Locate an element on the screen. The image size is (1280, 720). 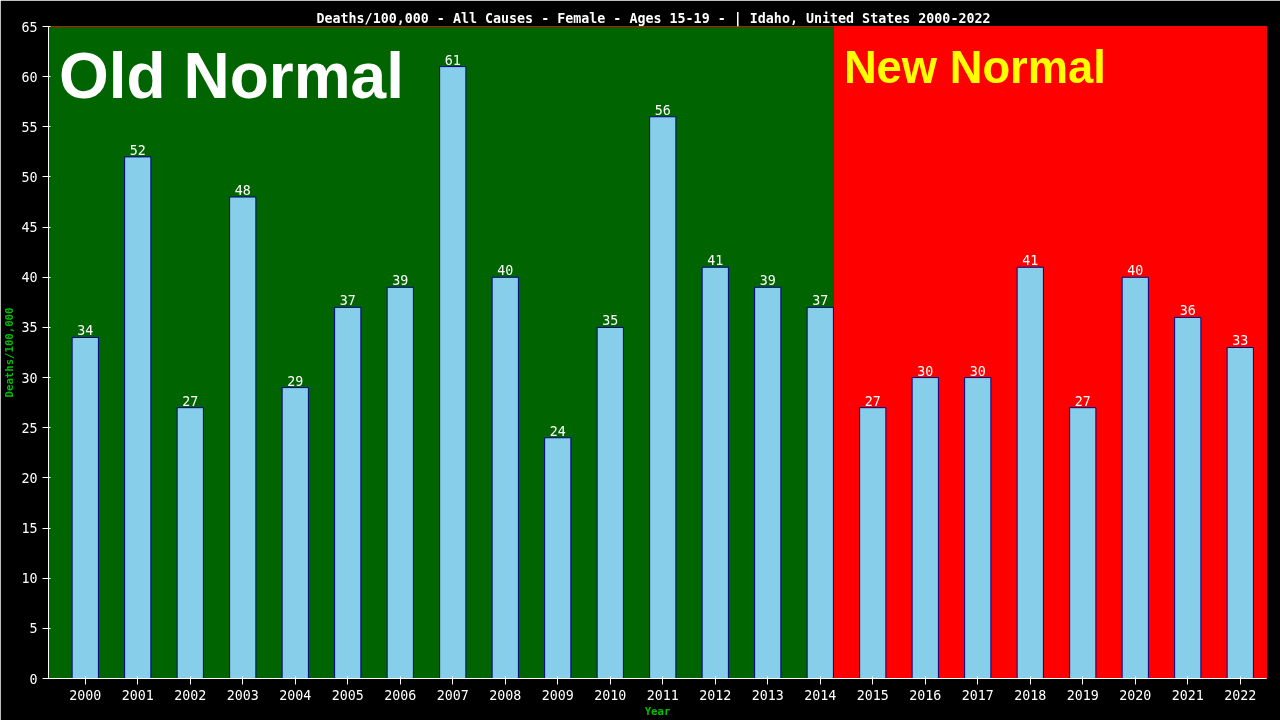
x-tick-label: 2018 is located at coordinates (1030, 695).